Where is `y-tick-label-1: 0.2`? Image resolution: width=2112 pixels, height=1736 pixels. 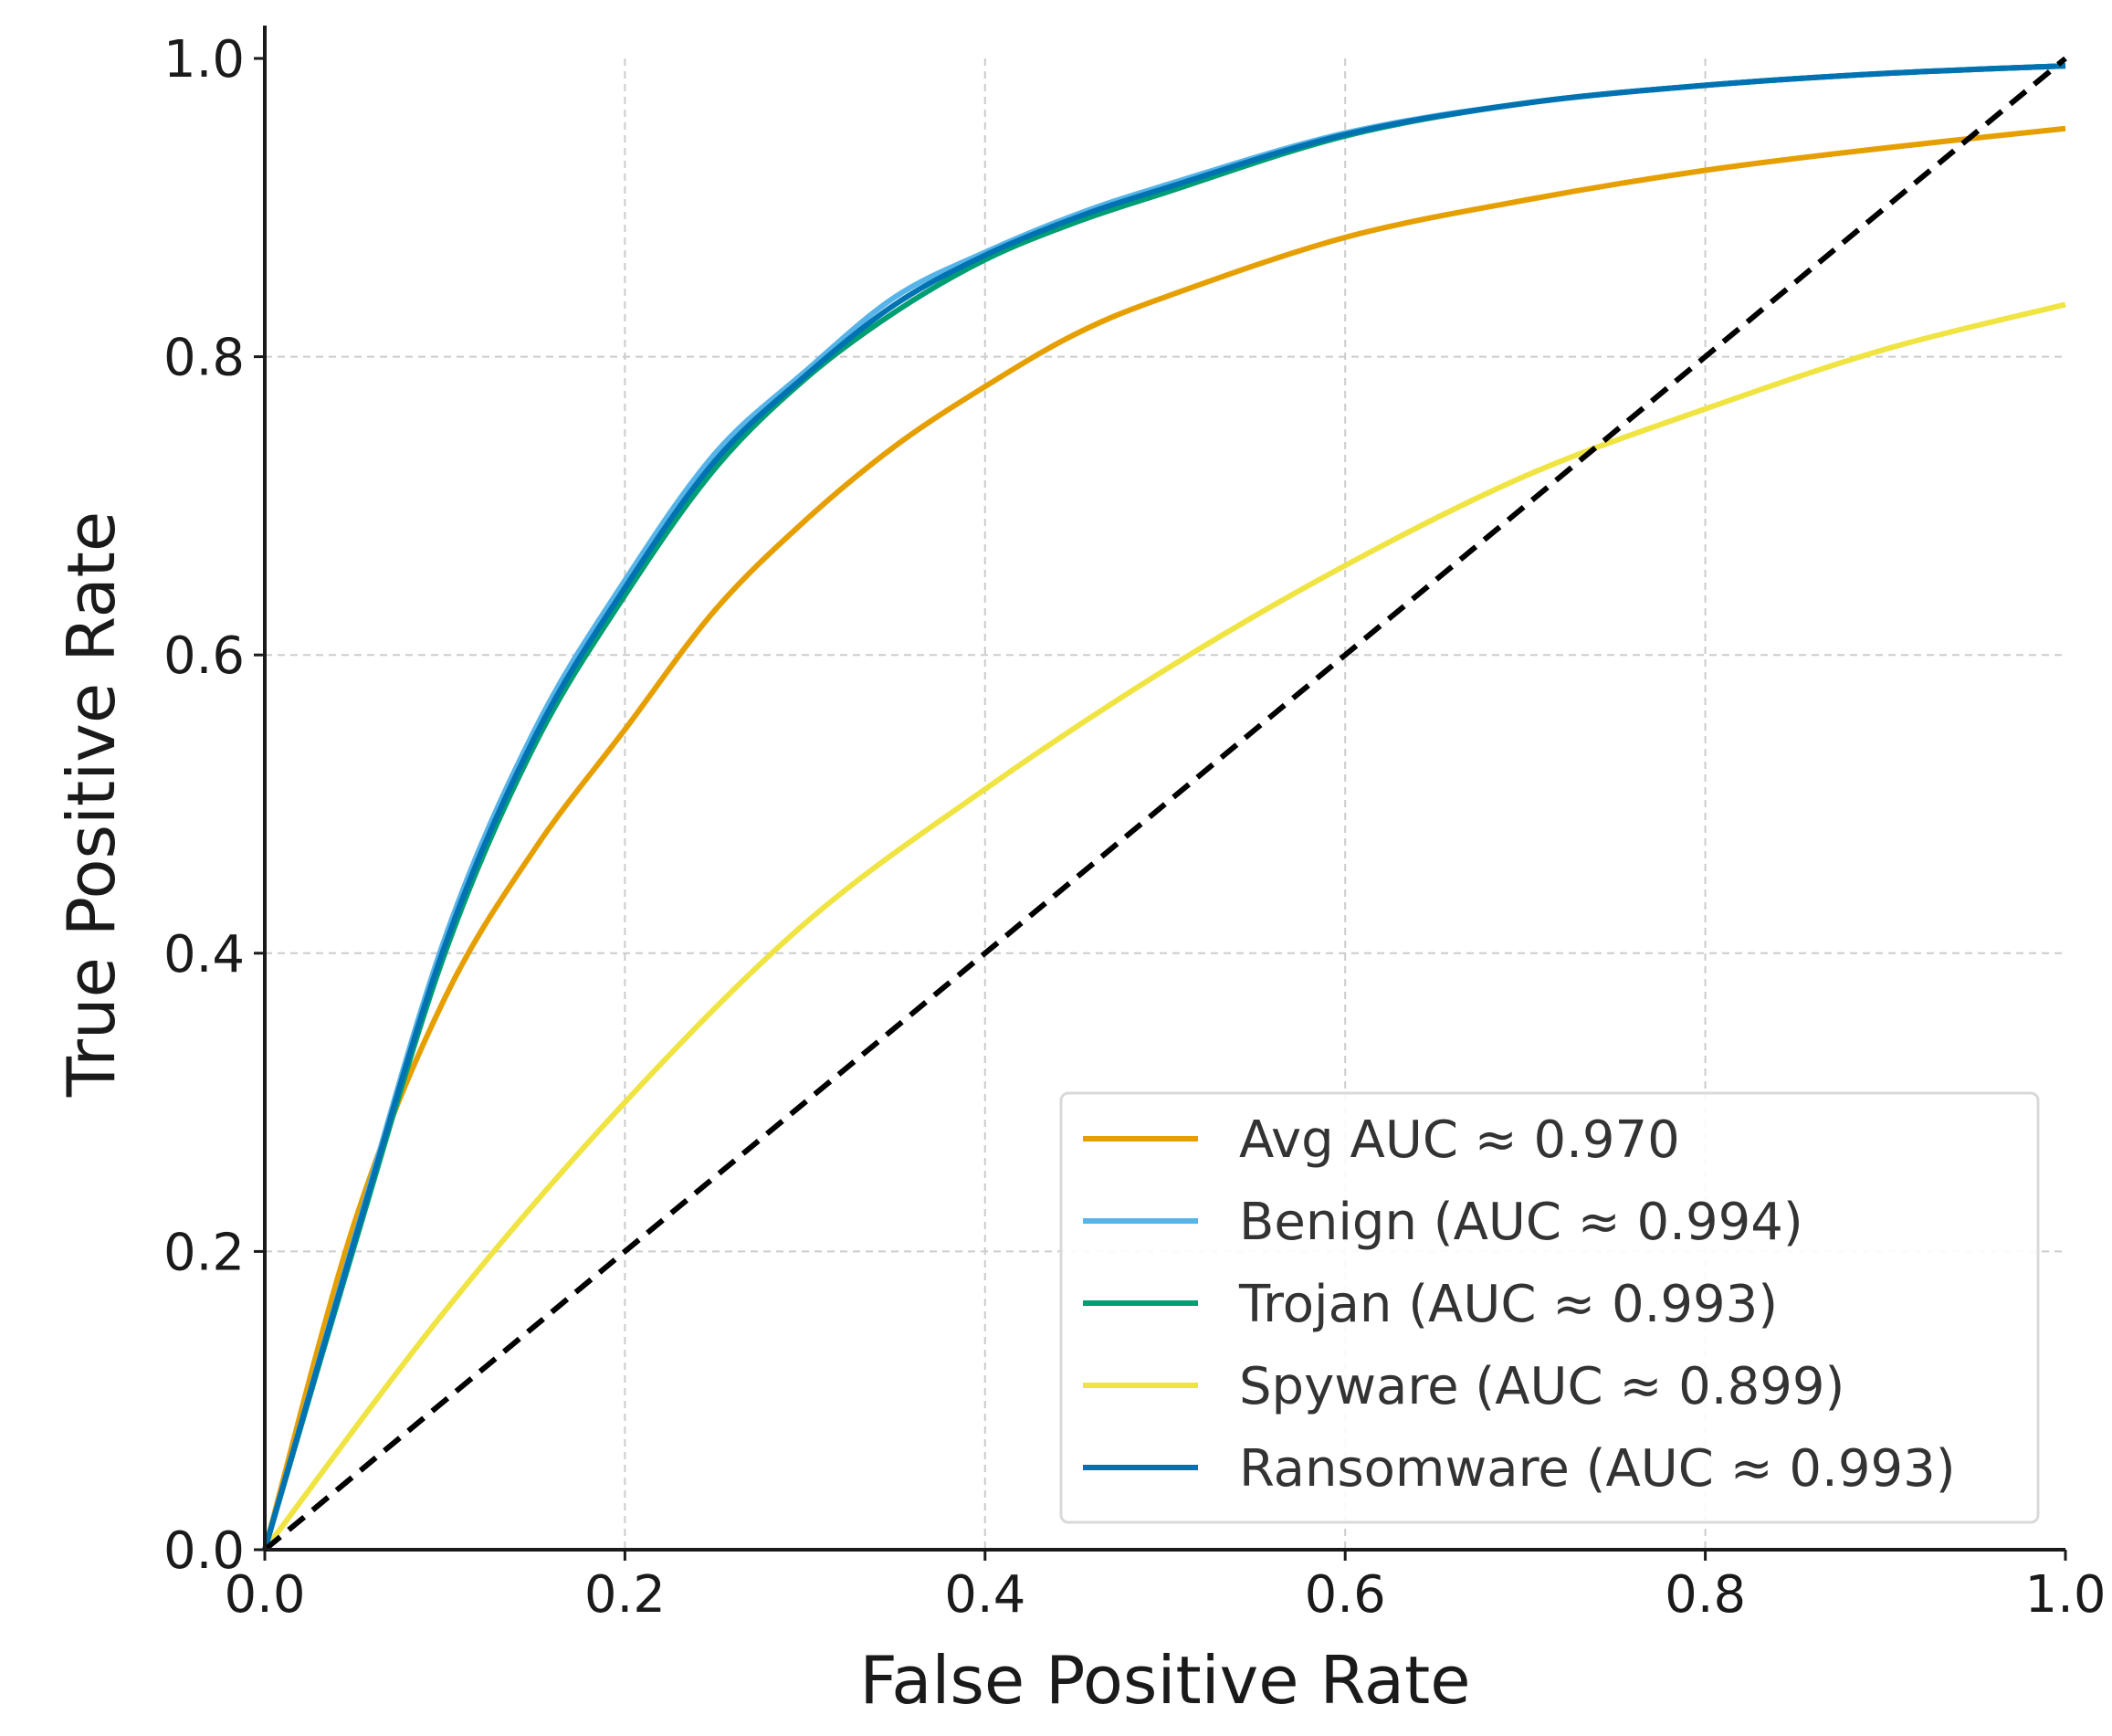 y-tick-label-1: 0.2 is located at coordinates (204, 1252).